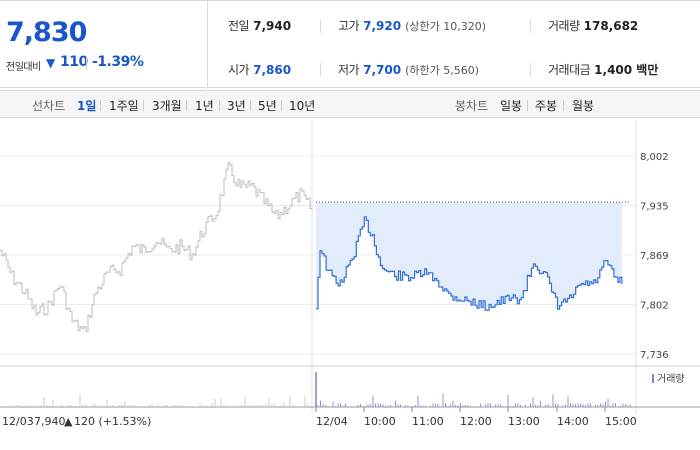  Describe the element at coordinates (343, 389) in the screenshot. I see `volume-bars: 거래량` at that location.